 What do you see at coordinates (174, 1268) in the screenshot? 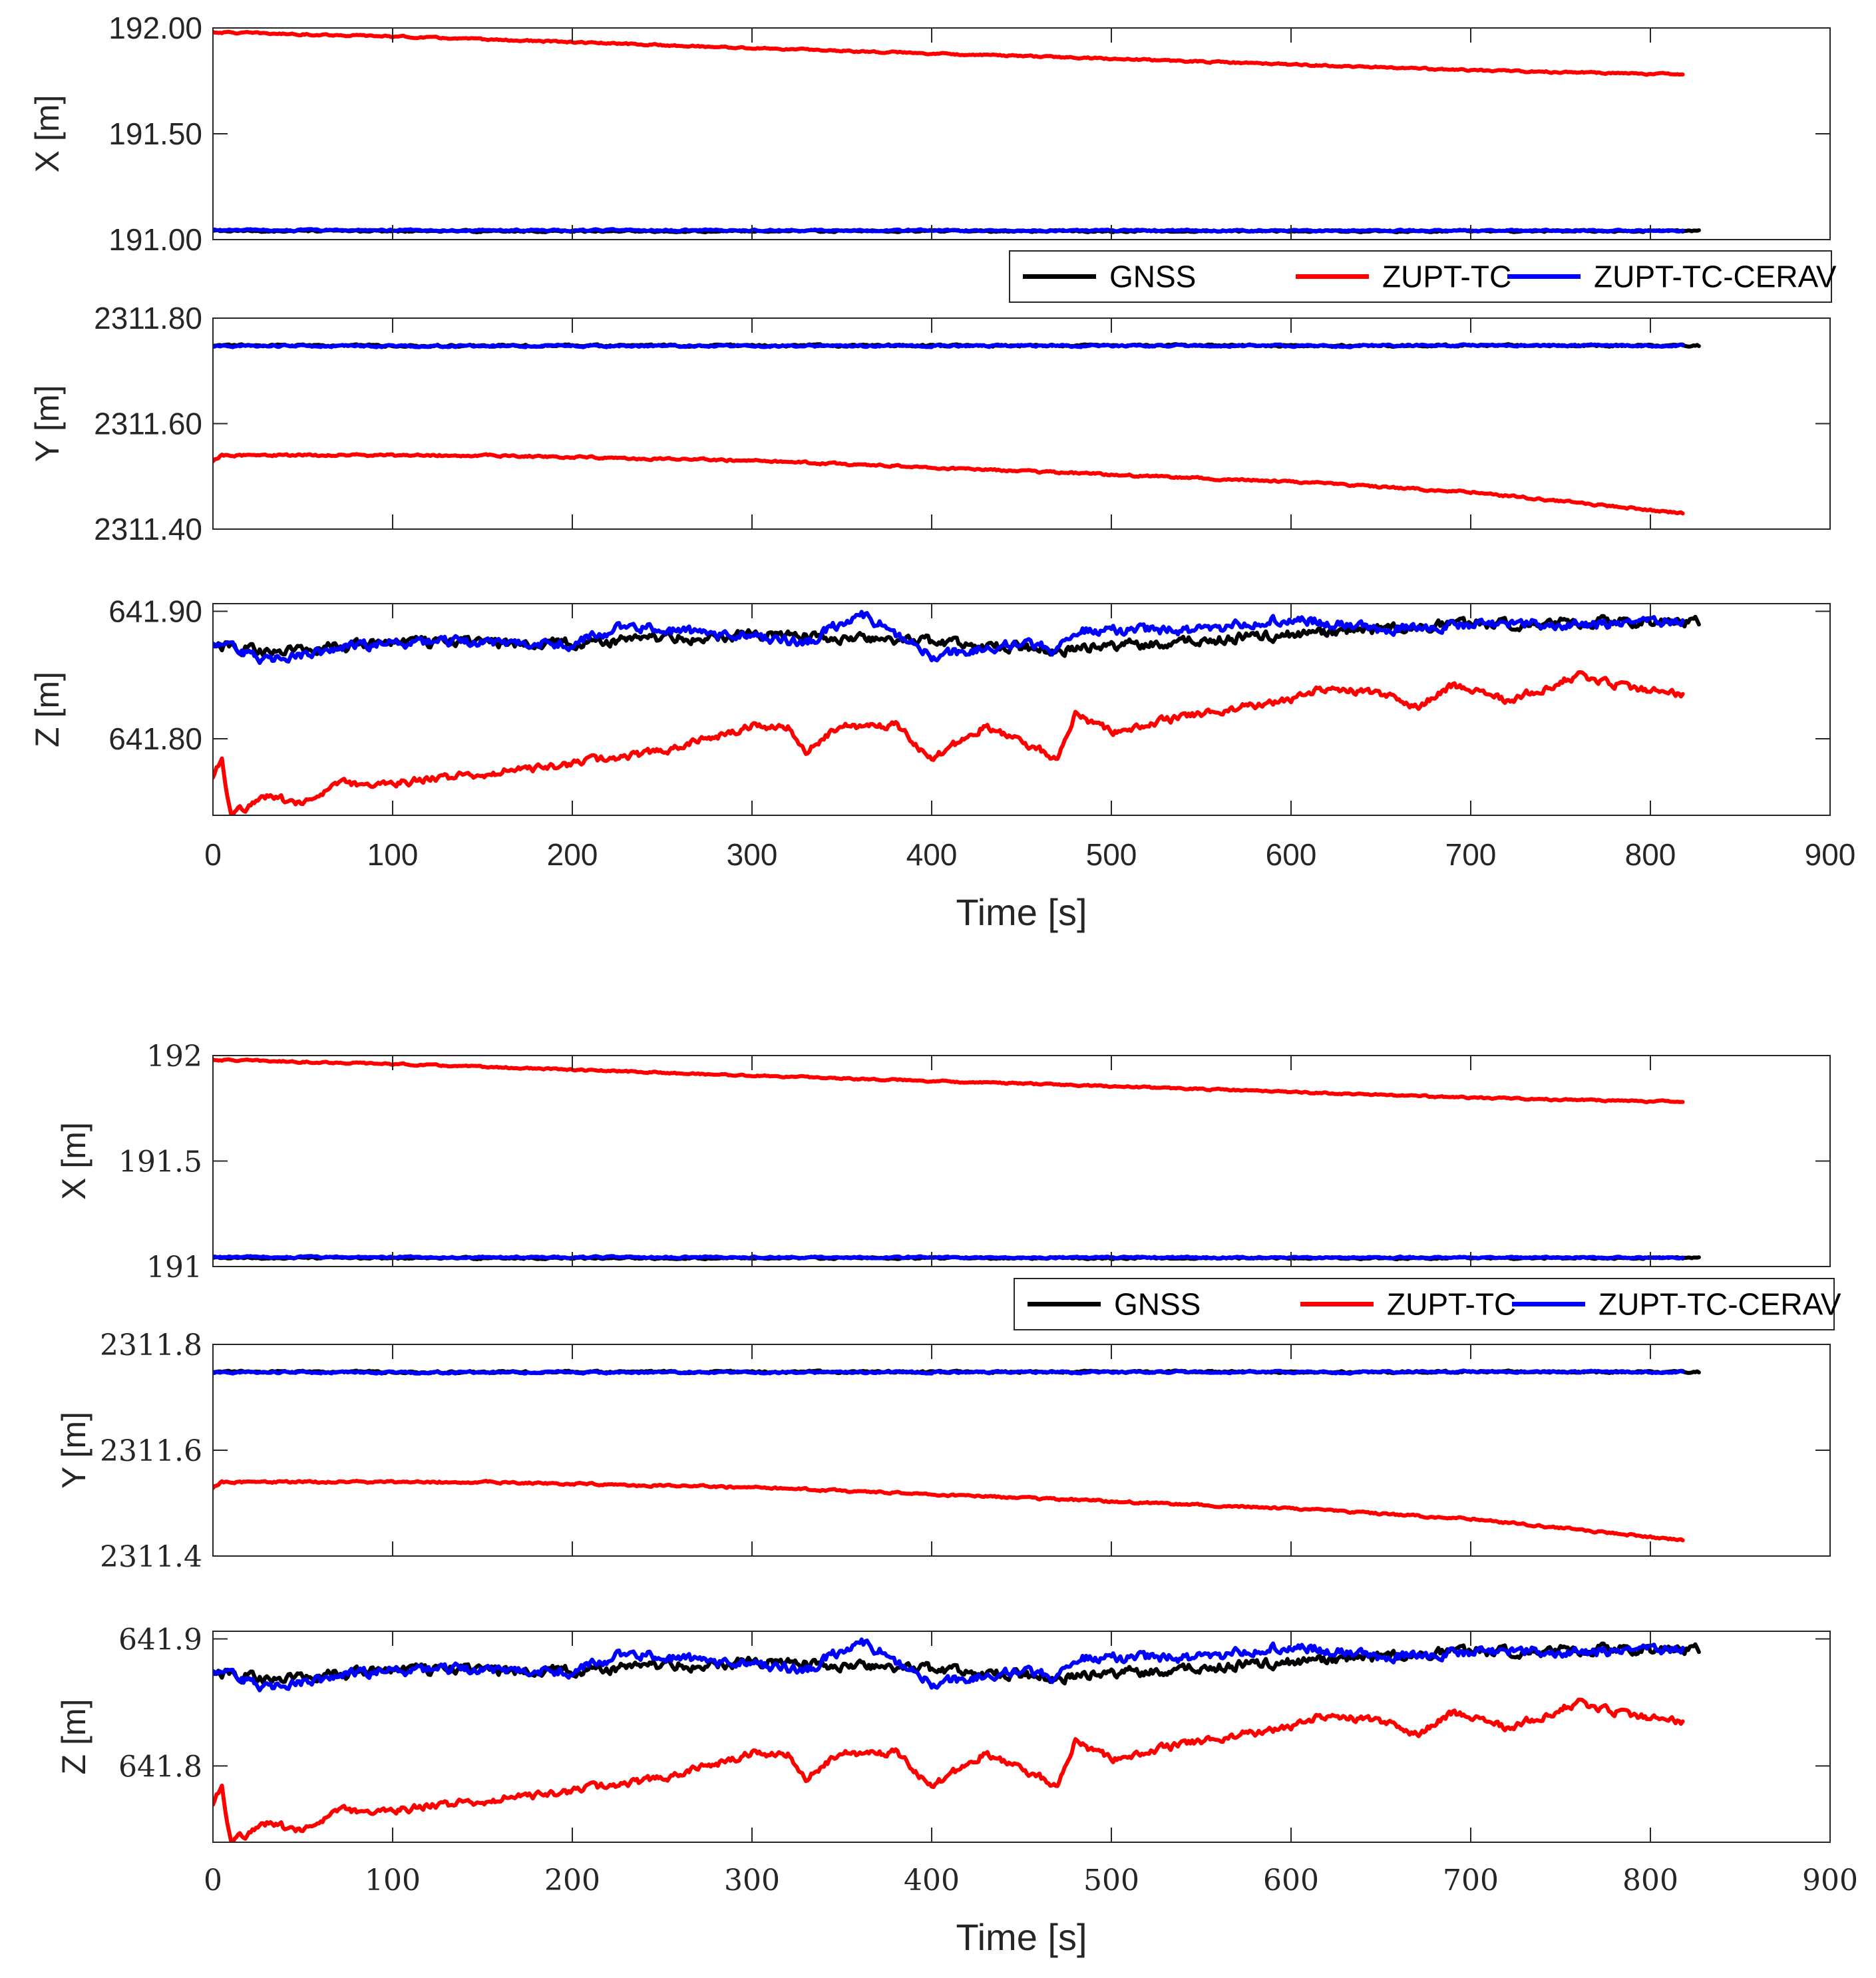
I see `y-tick-label: 191` at bounding box center [174, 1268].